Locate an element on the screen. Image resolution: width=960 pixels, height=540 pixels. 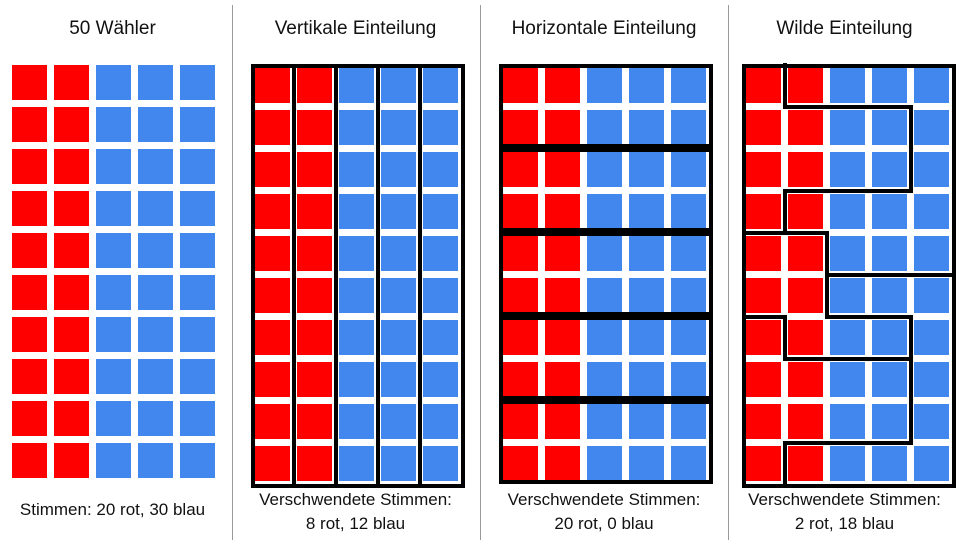
caption-line: 8 rot, 12 blau is located at coordinates (355, 523).